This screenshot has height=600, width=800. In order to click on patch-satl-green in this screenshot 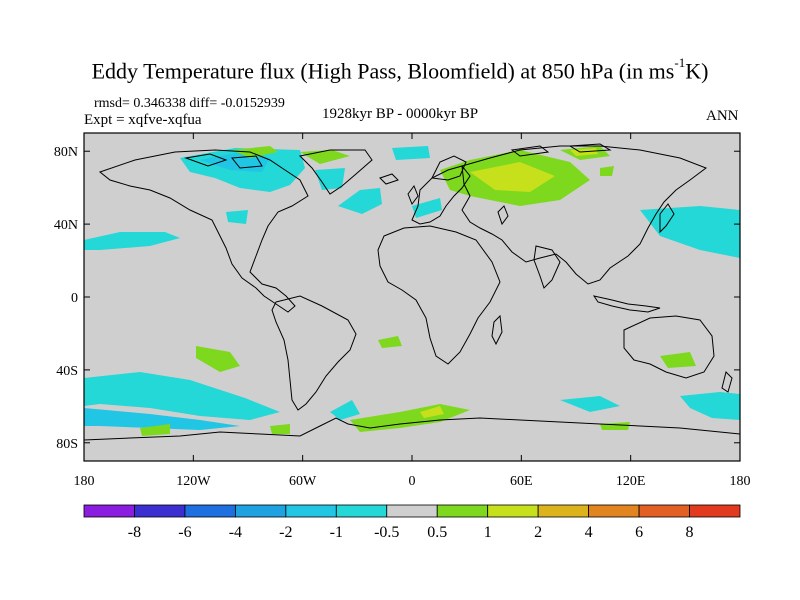, I will do `click(390, 342)`.